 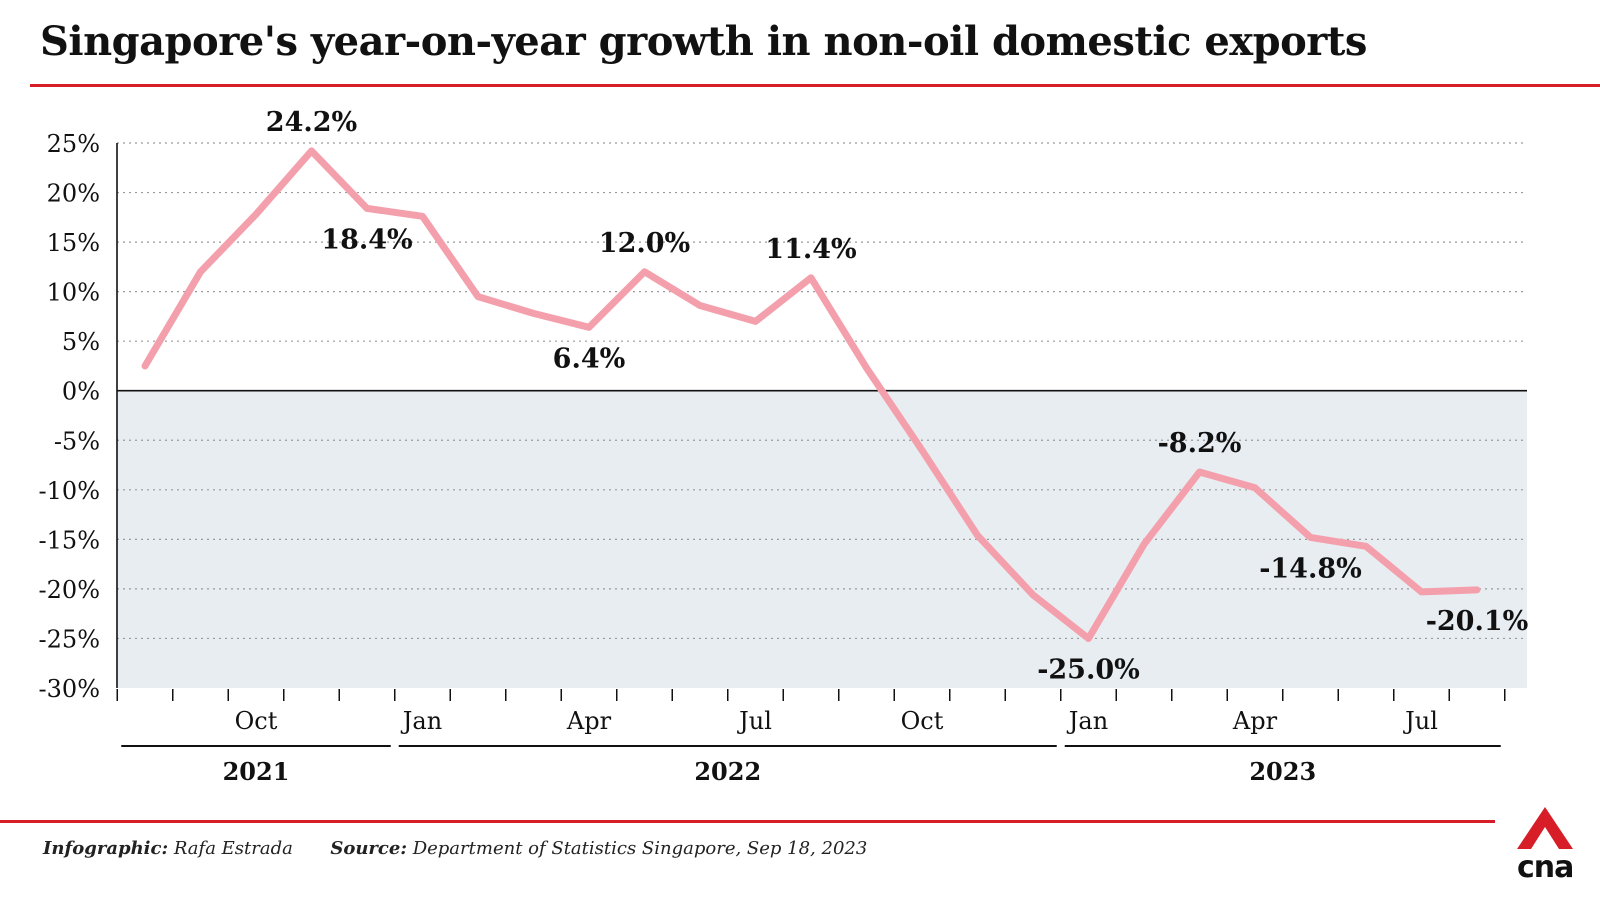 What do you see at coordinates (366, 239) in the screenshot?
I see `data-label: 18.4%` at bounding box center [366, 239].